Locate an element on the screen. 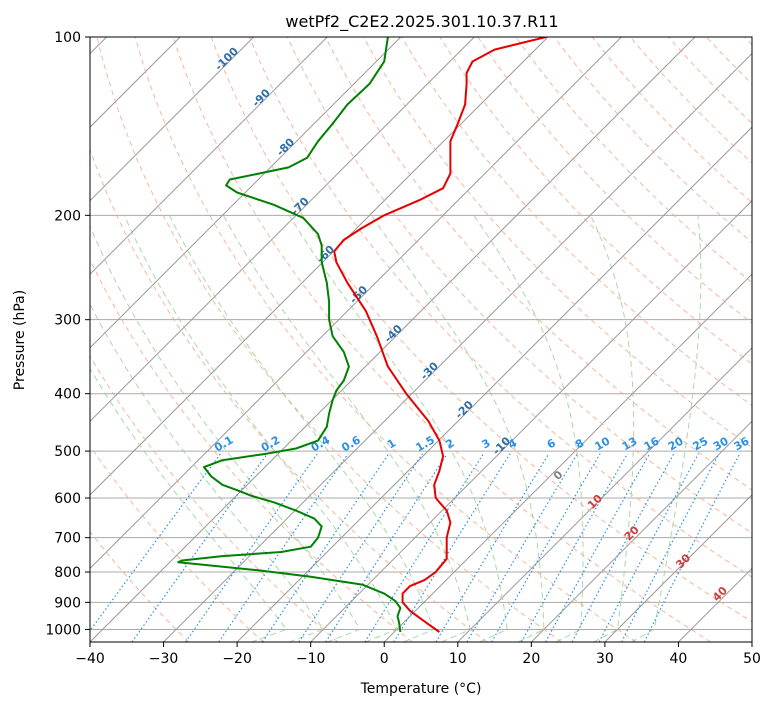 The image size is (775, 708). y-tick-label: 300 is located at coordinates (67, 321).